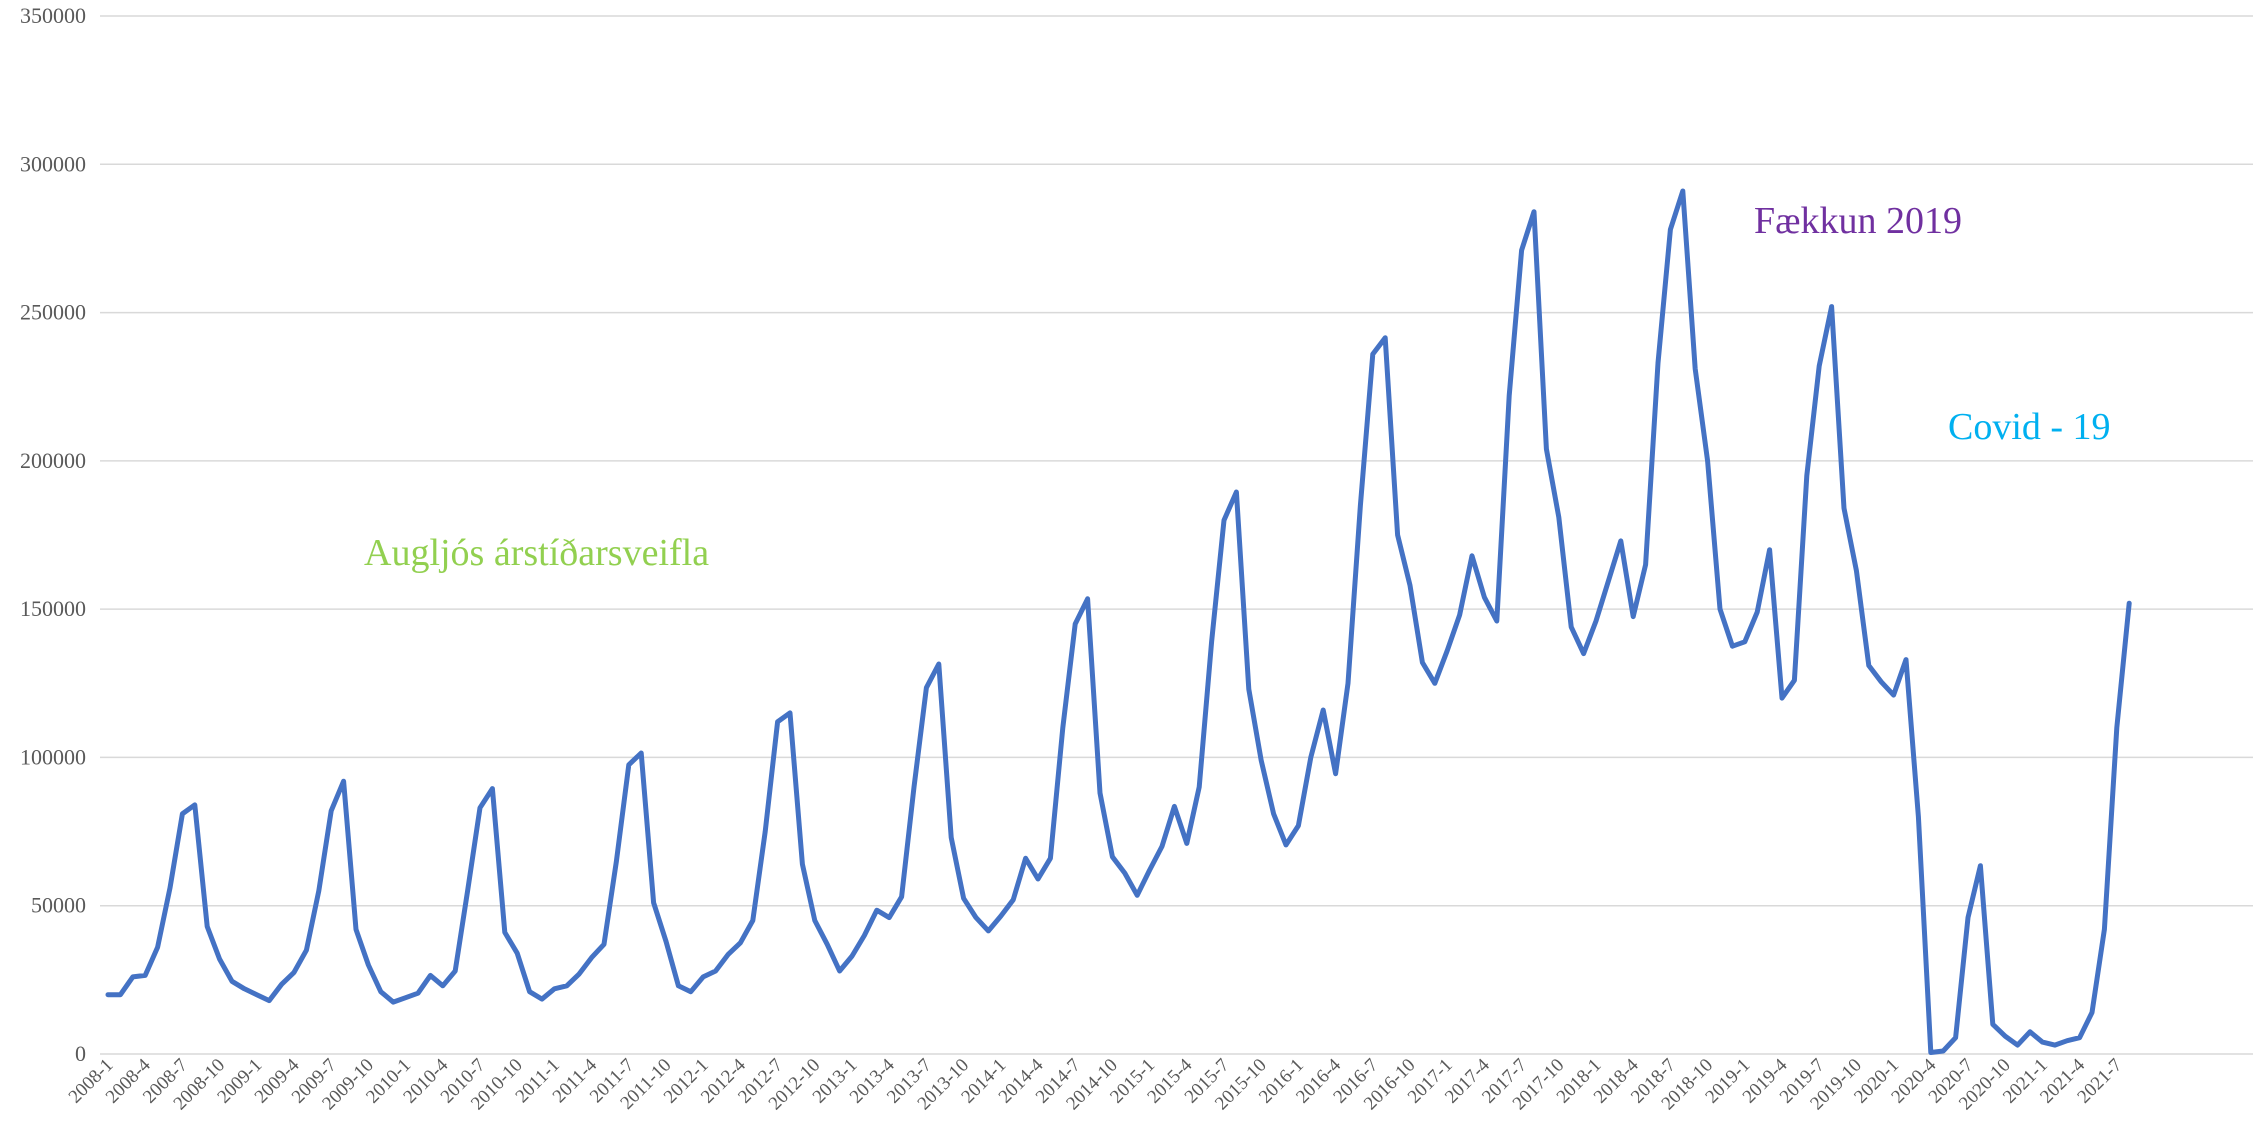  I want to click on annotation-covid: Covid - 19, so click(2029, 427).